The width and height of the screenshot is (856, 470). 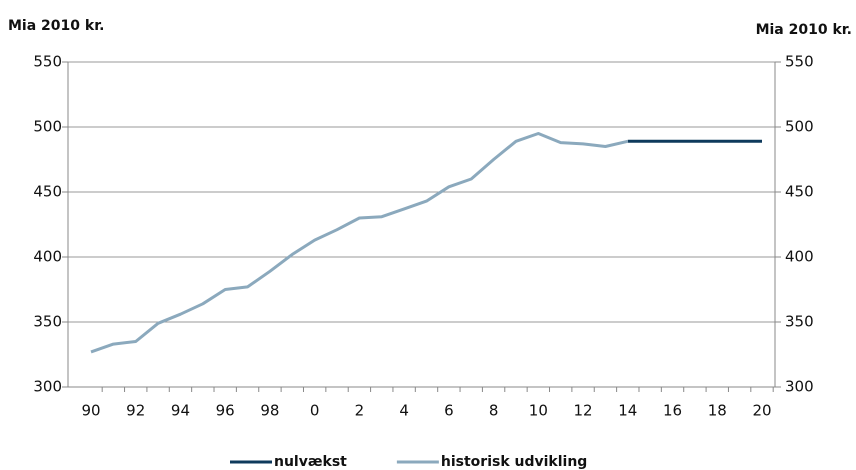 What do you see at coordinates (310, 462) in the screenshot?
I see `legend-label: nulvækst` at bounding box center [310, 462].